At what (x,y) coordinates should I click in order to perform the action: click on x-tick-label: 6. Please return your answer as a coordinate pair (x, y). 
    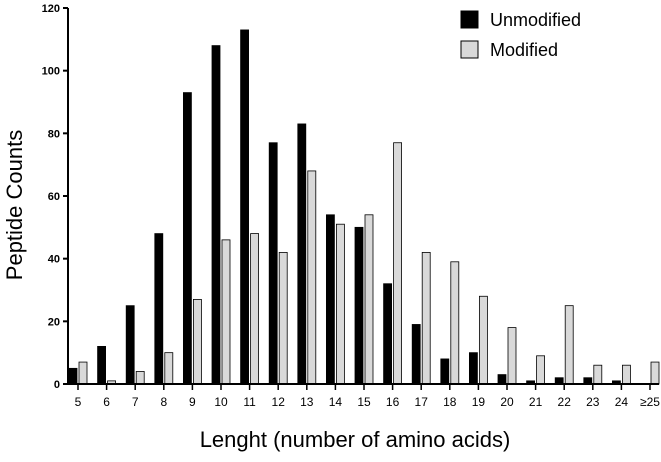
    Looking at the image, I should click on (106, 402).